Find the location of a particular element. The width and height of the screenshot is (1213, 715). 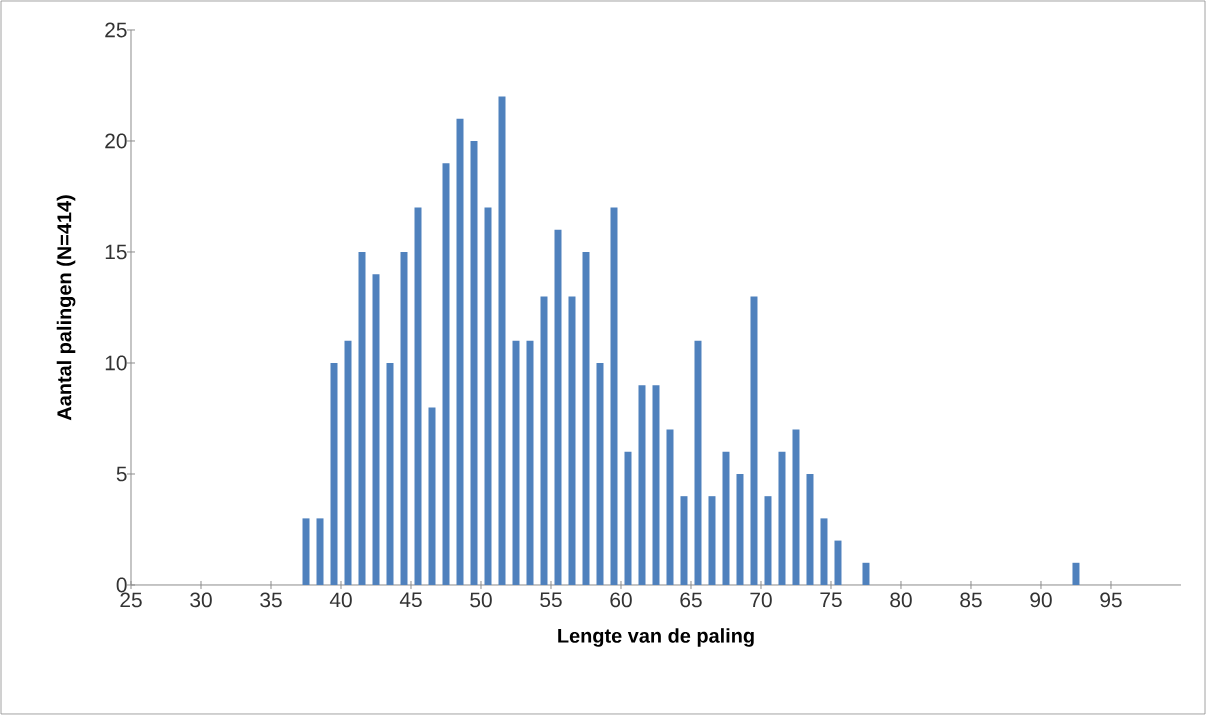

x-tick-label: 65 is located at coordinates (691, 600).